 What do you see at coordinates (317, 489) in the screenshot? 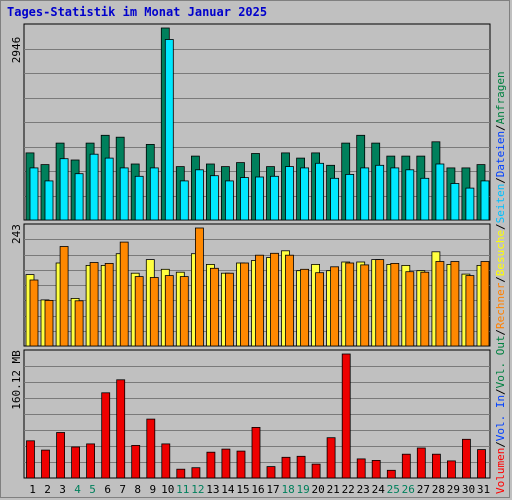
I see `x-tick-label: 20` at bounding box center [317, 489].